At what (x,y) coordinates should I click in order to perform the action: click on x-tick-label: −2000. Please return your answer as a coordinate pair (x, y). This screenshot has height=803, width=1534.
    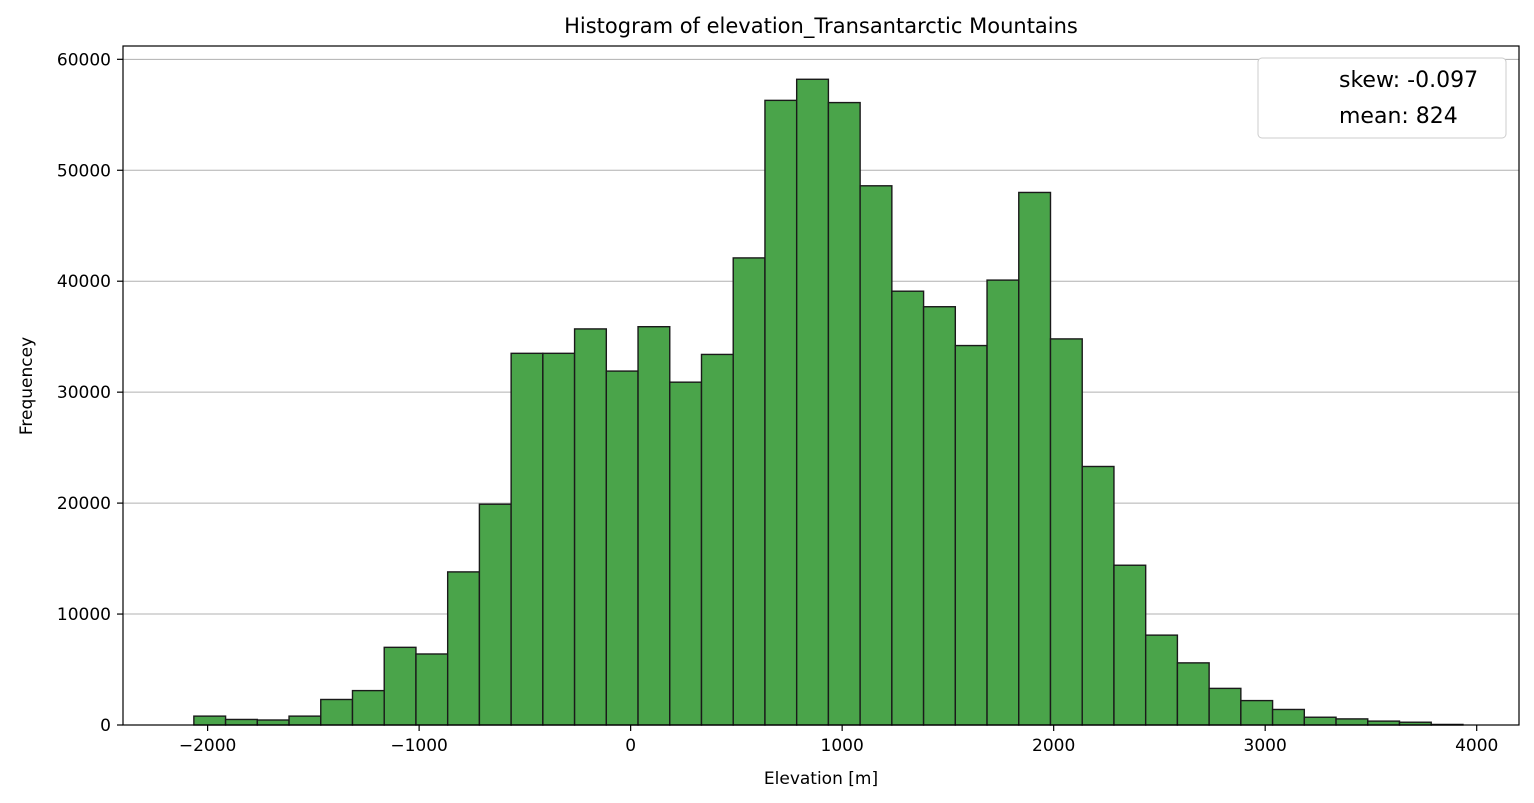
    Looking at the image, I should click on (208, 746).